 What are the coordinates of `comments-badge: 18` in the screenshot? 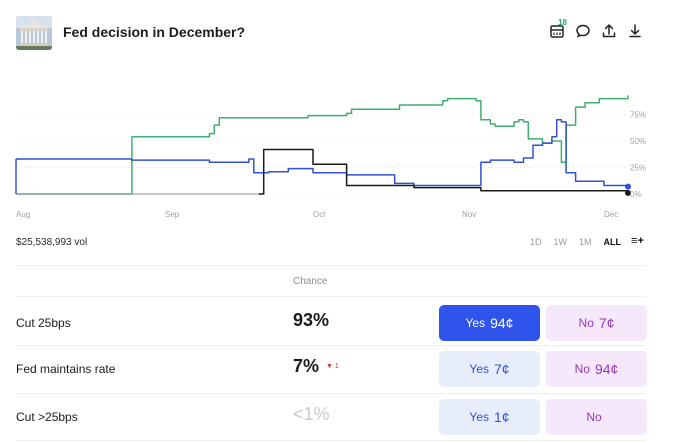 It's located at (562, 22).